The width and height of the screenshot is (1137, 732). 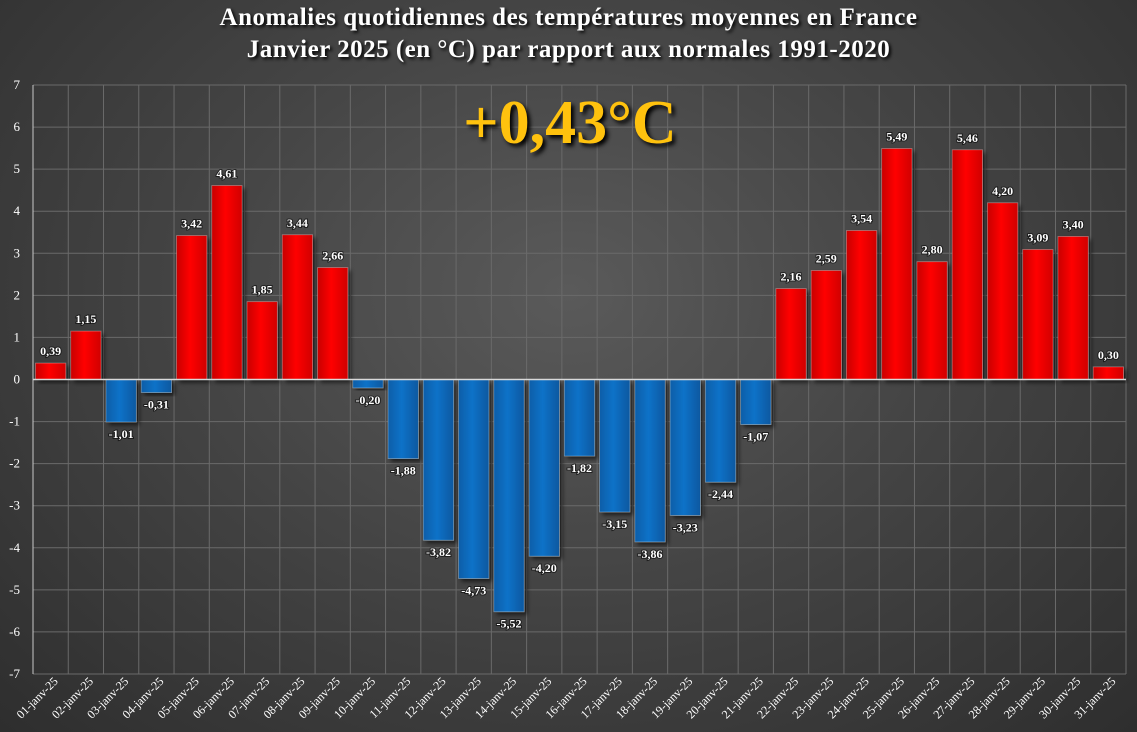 What do you see at coordinates (438, 552) in the screenshot?
I see `data-label: -3,82` at bounding box center [438, 552].